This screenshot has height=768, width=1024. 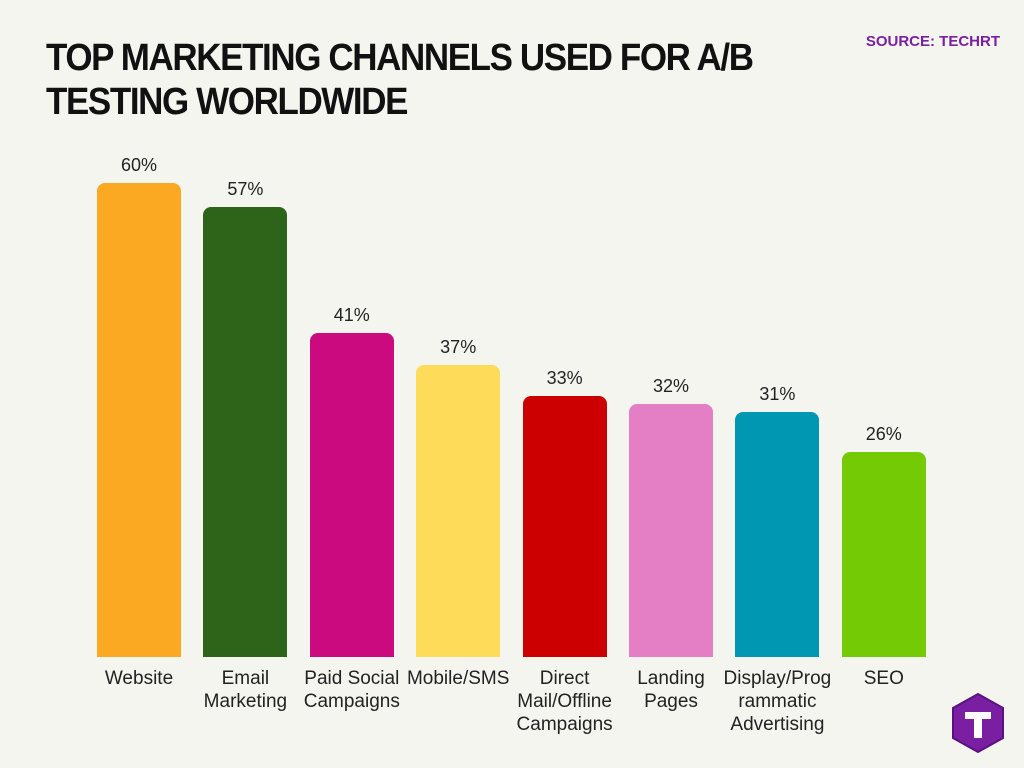 I want to click on x-tick-label: Landing Pages, so click(x=671, y=690).